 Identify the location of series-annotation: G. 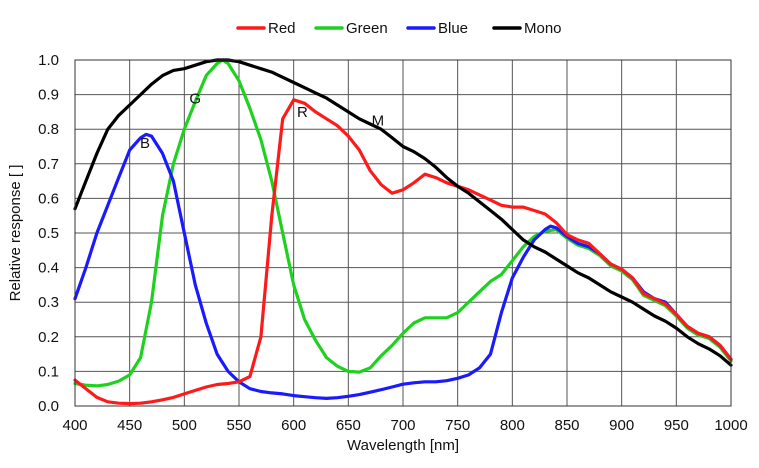
(195, 98).